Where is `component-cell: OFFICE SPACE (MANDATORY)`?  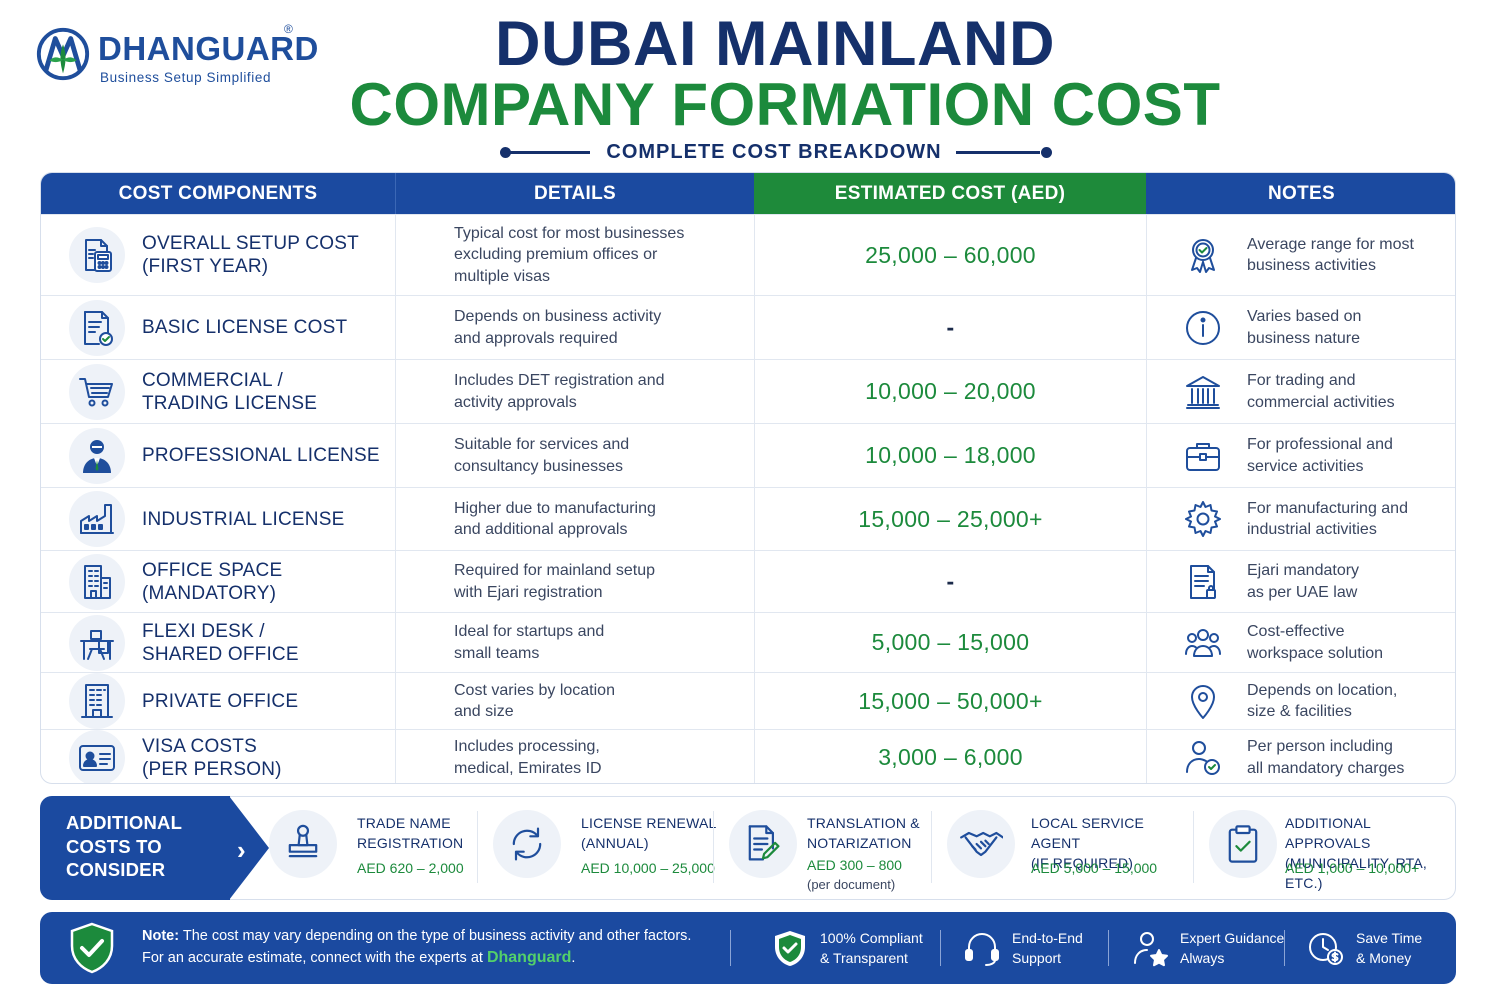 component-cell: OFFICE SPACE (MANDATORY) is located at coordinates (218, 581).